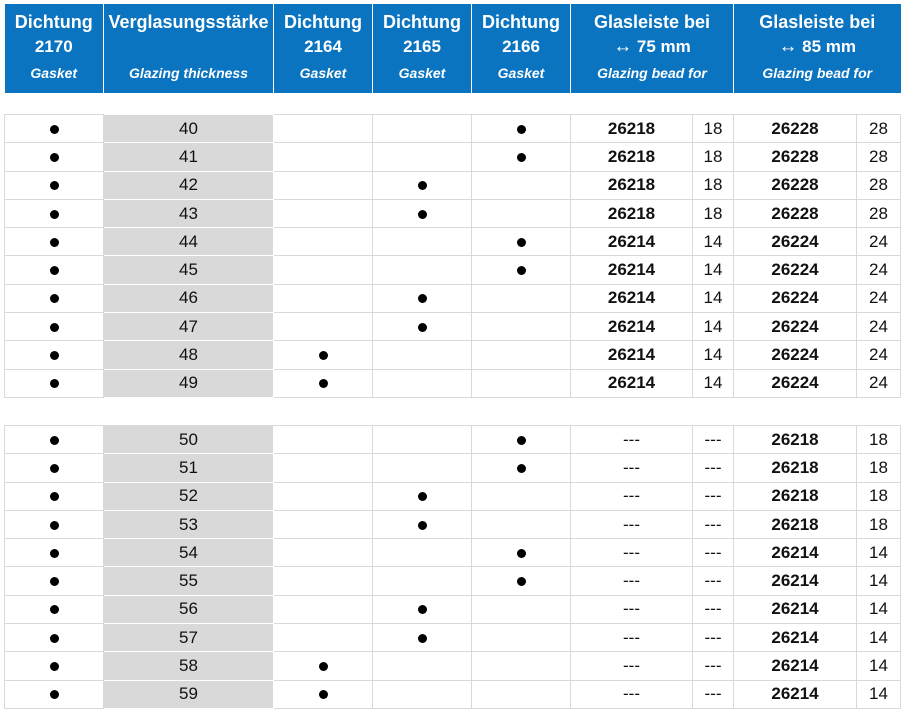 The image size is (902, 719). What do you see at coordinates (188, 22) in the screenshot?
I see `header-title: Verglasungsstärke` at bounding box center [188, 22].